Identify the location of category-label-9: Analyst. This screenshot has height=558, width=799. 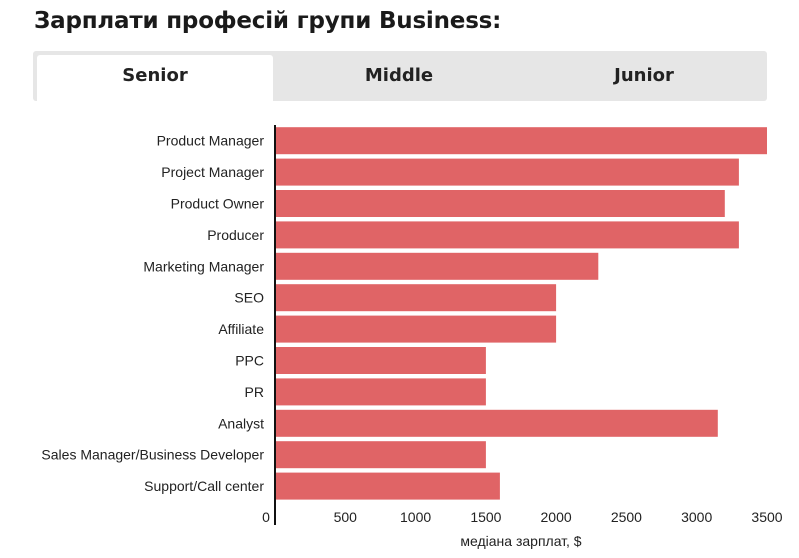
(241, 423).